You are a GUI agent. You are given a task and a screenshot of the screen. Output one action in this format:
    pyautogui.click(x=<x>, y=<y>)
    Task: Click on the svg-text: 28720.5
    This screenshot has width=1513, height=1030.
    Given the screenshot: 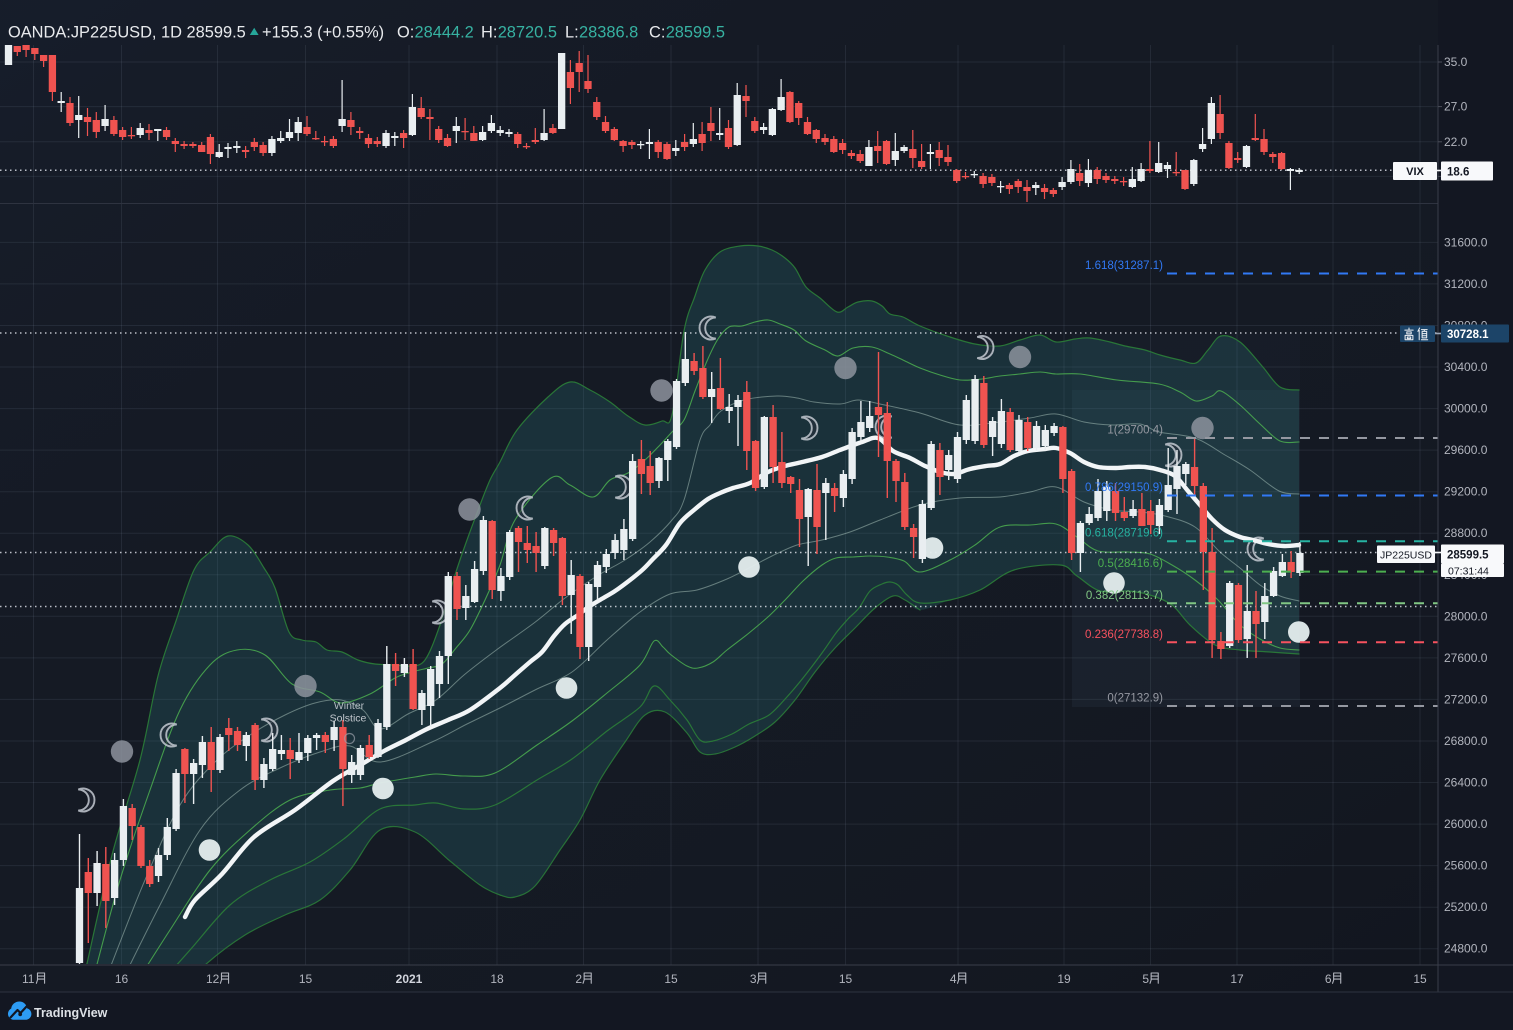 What is the action you would take?
    pyautogui.click(x=527, y=33)
    